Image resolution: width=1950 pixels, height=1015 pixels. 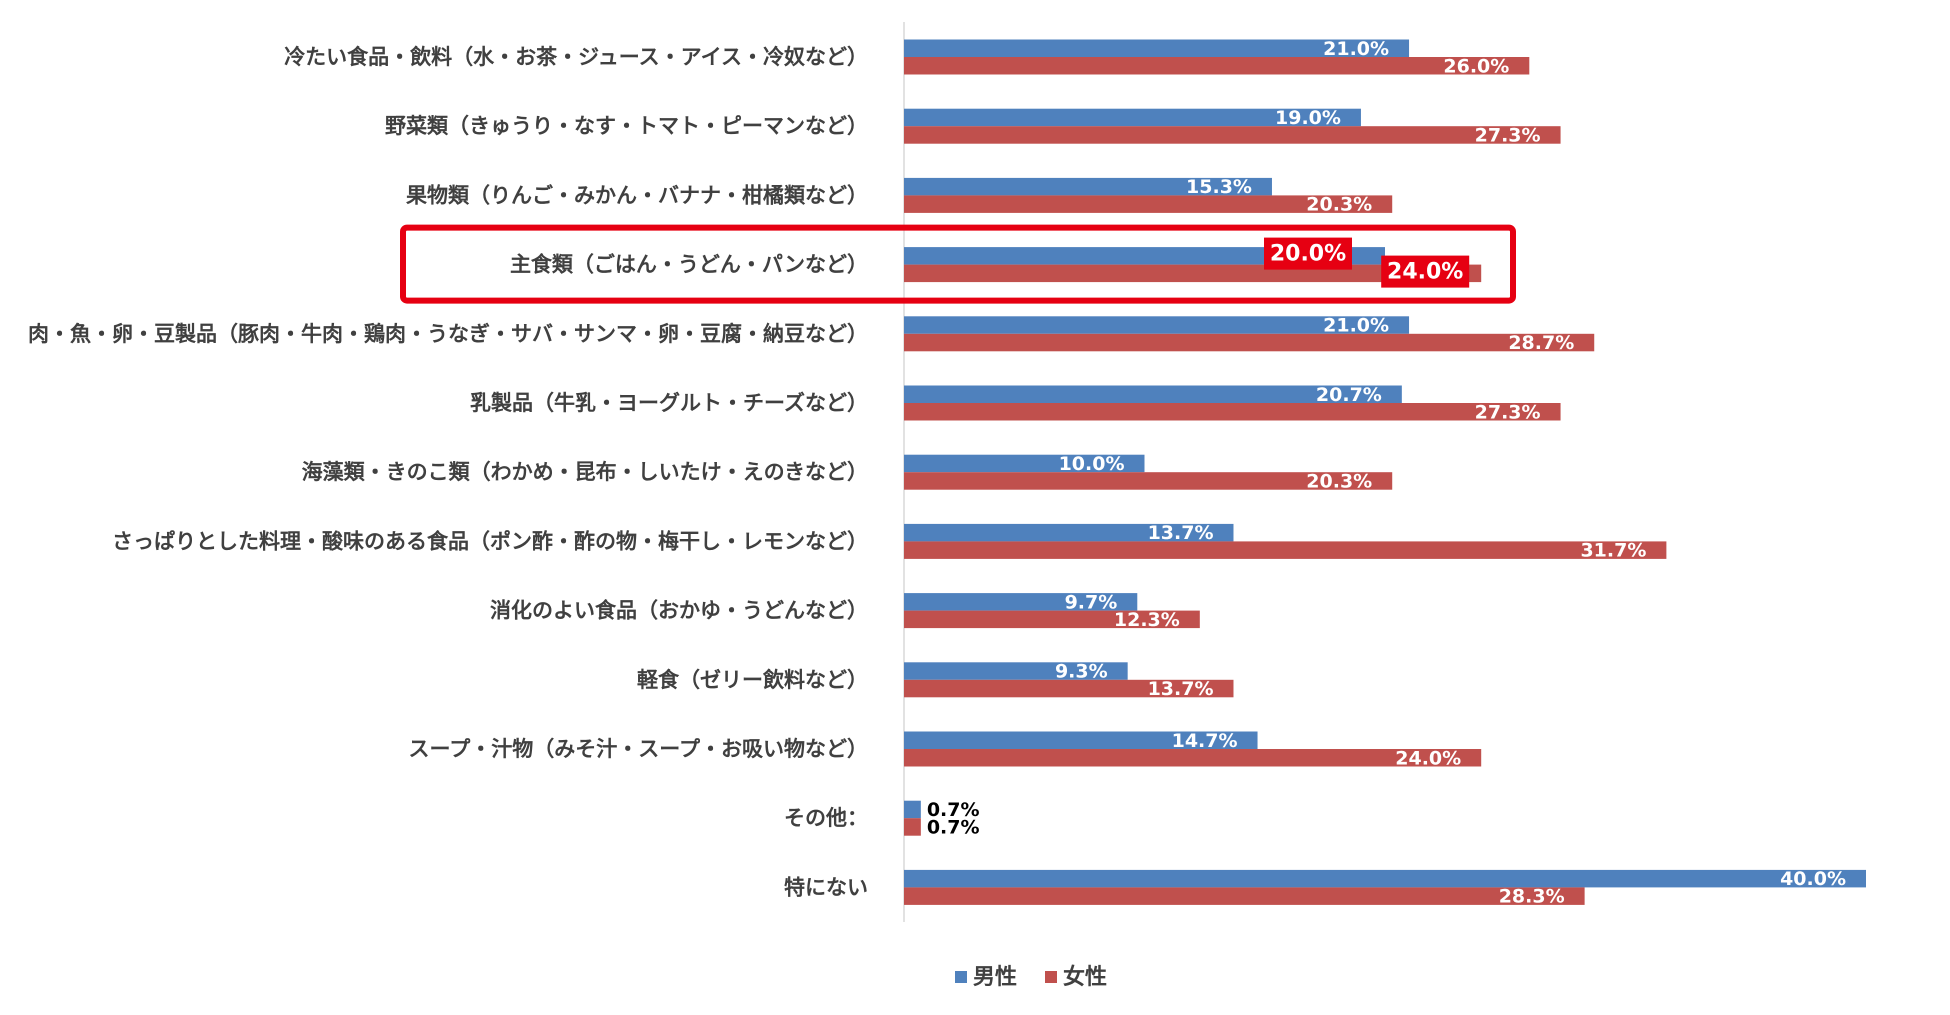 What do you see at coordinates (448, 334) in the screenshot?
I see `category-label: 肉・魚・卵・豆製品（豚肉・牛肉・鶏肉・うなぎ・サバ・サンマ・卵・豆腐・納豆など）` at bounding box center [448, 334].